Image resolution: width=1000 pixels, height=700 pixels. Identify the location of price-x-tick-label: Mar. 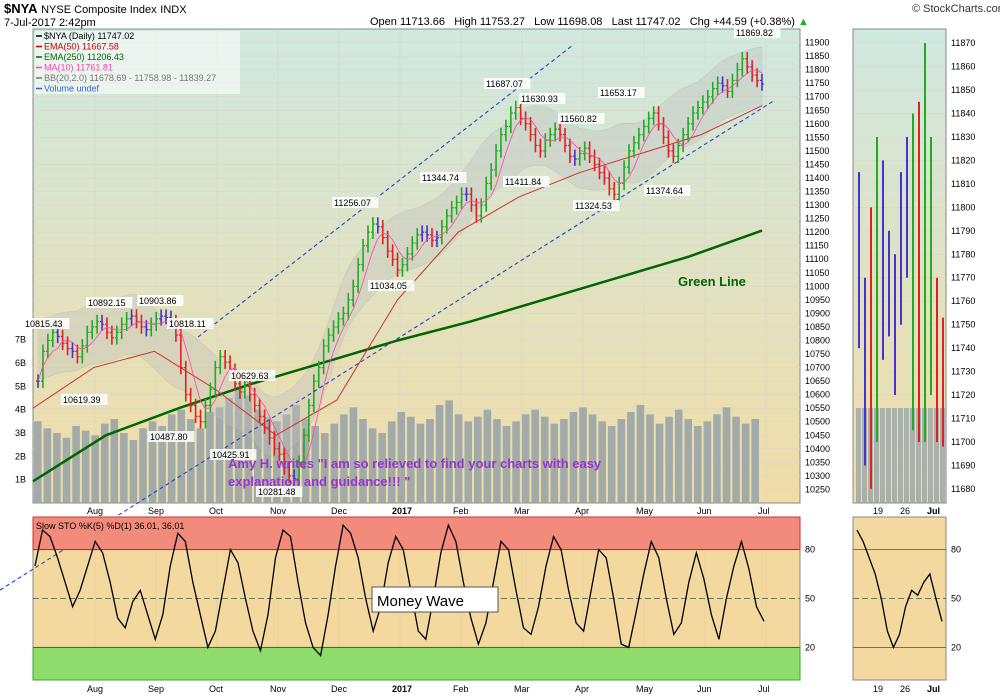
(522, 511).